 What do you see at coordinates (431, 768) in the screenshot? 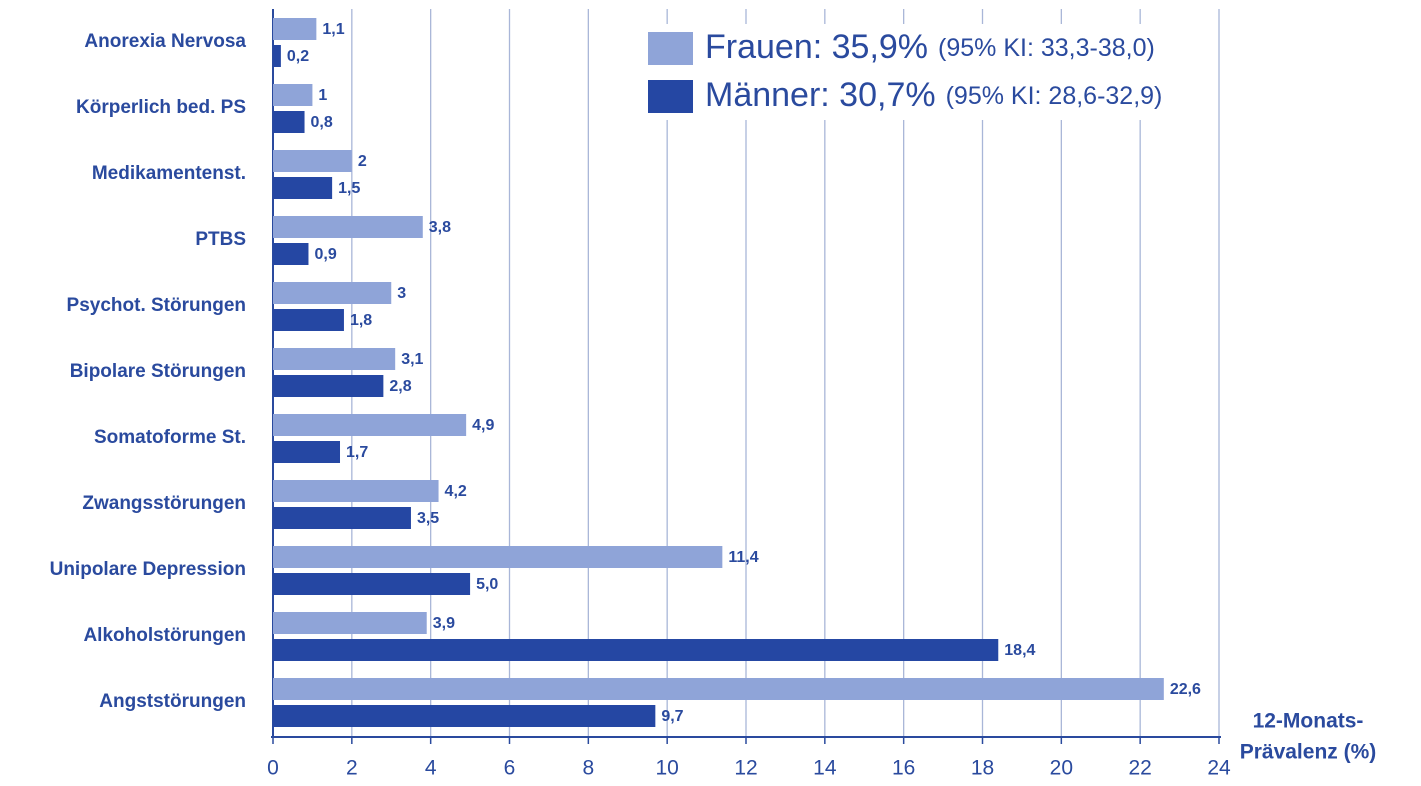
I see `x-tick-label: 4` at bounding box center [431, 768].